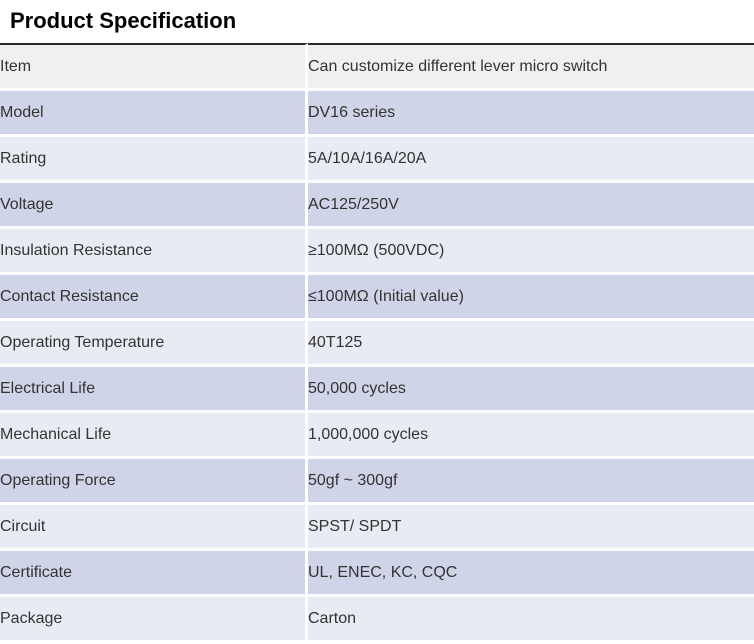 This screenshot has width=754, height=644. I want to click on spec-label: Package, so click(154, 620).